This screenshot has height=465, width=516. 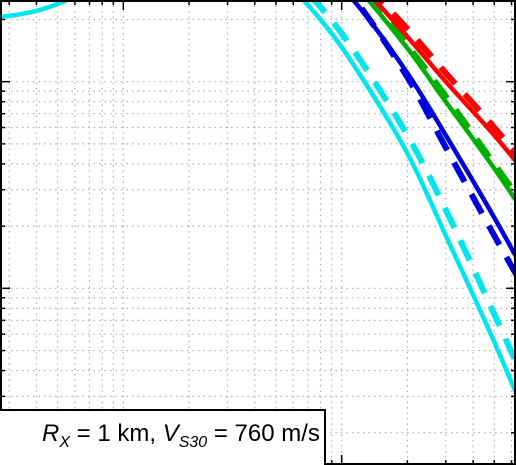 I want to click on annotation-r-symbol: R, so click(x=51, y=433).